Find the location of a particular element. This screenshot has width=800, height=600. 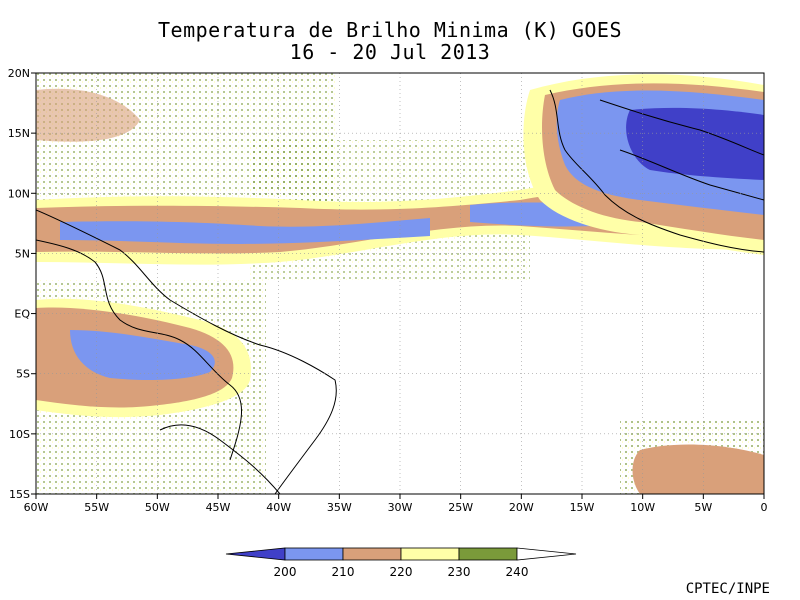

colorbar-label: 210 is located at coordinates (343, 572).